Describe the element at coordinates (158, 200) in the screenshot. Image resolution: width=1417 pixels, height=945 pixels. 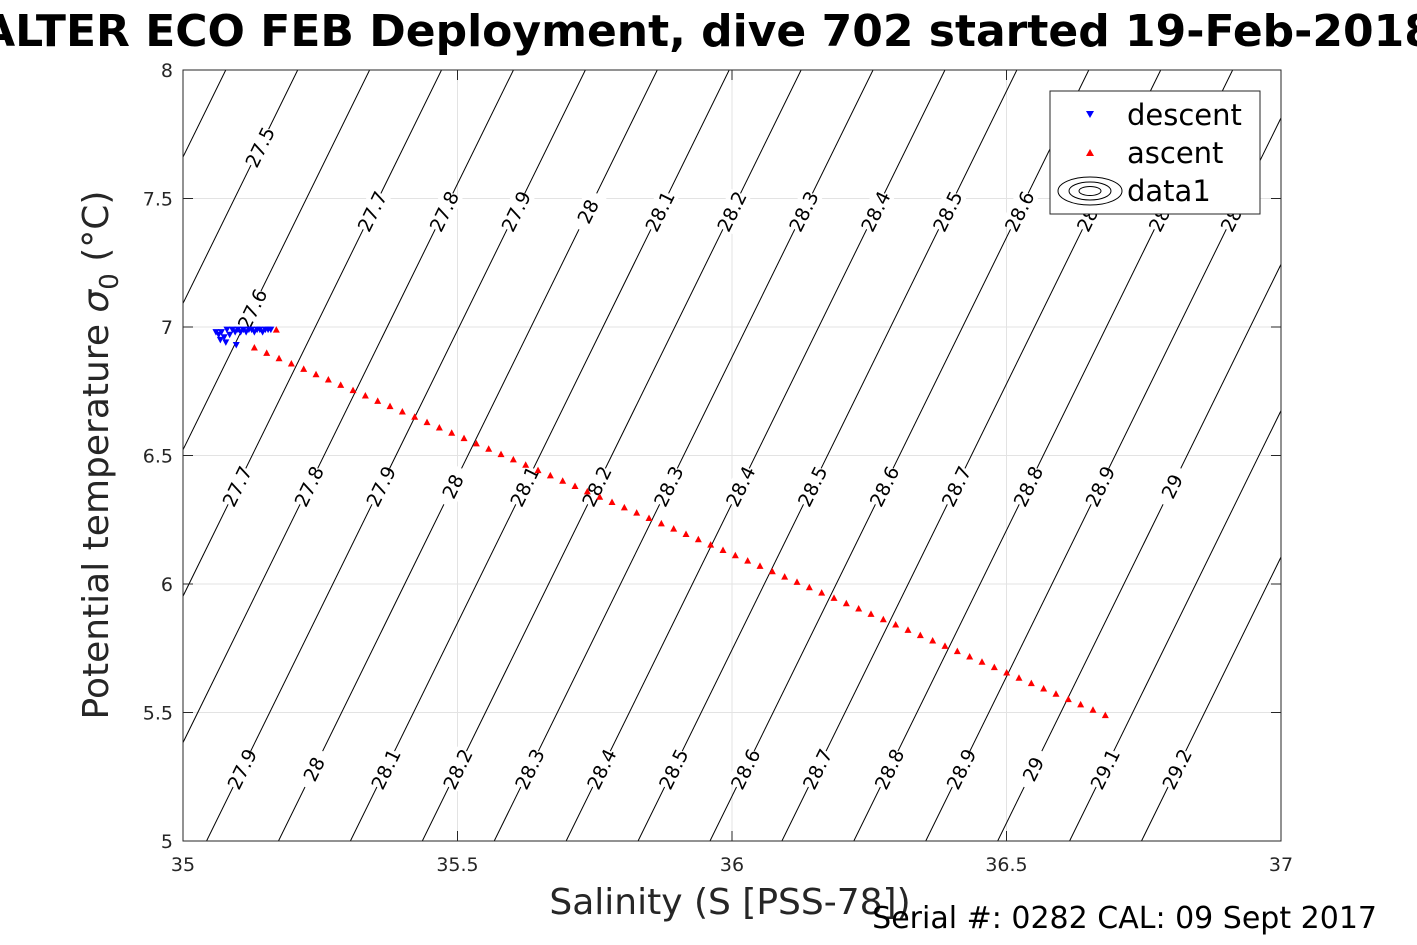
I see `y-tick-label: 7.5` at that location.